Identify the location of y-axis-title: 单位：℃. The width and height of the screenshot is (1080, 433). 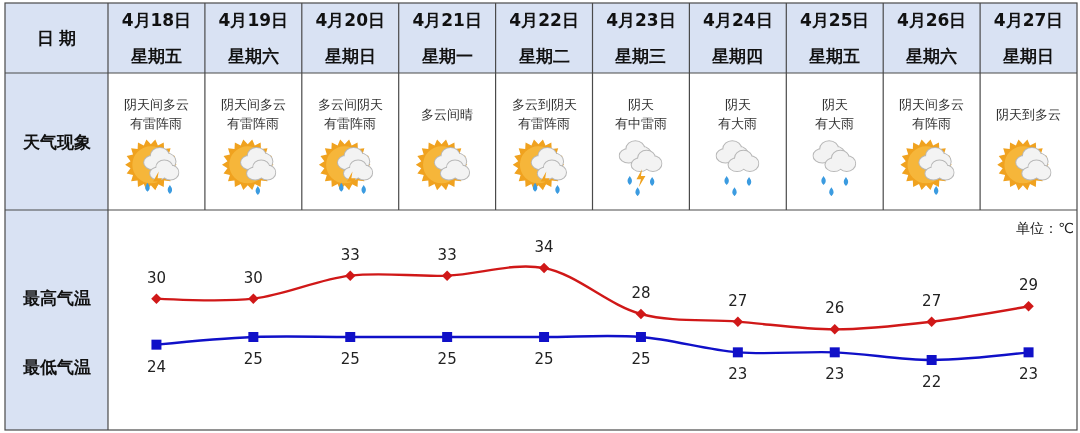
(1045, 228).